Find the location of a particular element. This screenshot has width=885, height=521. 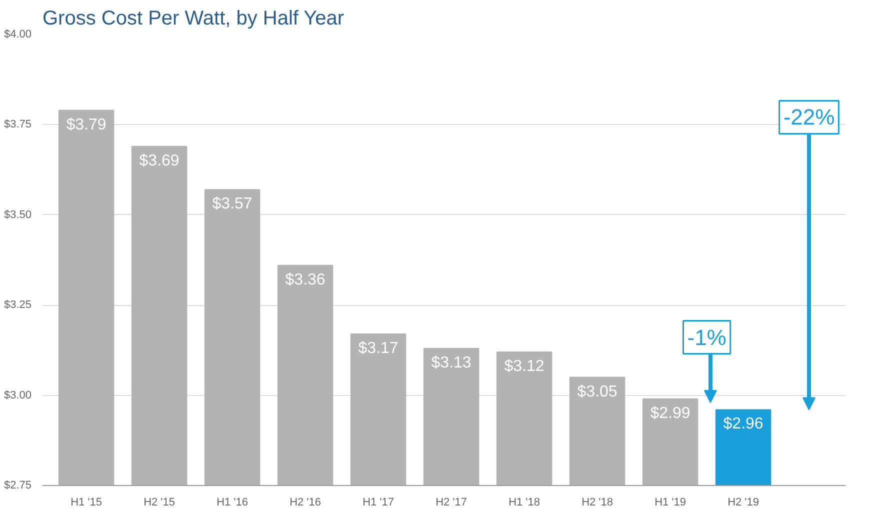

y-tick-label: $3.50 is located at coordinates (18, 214).